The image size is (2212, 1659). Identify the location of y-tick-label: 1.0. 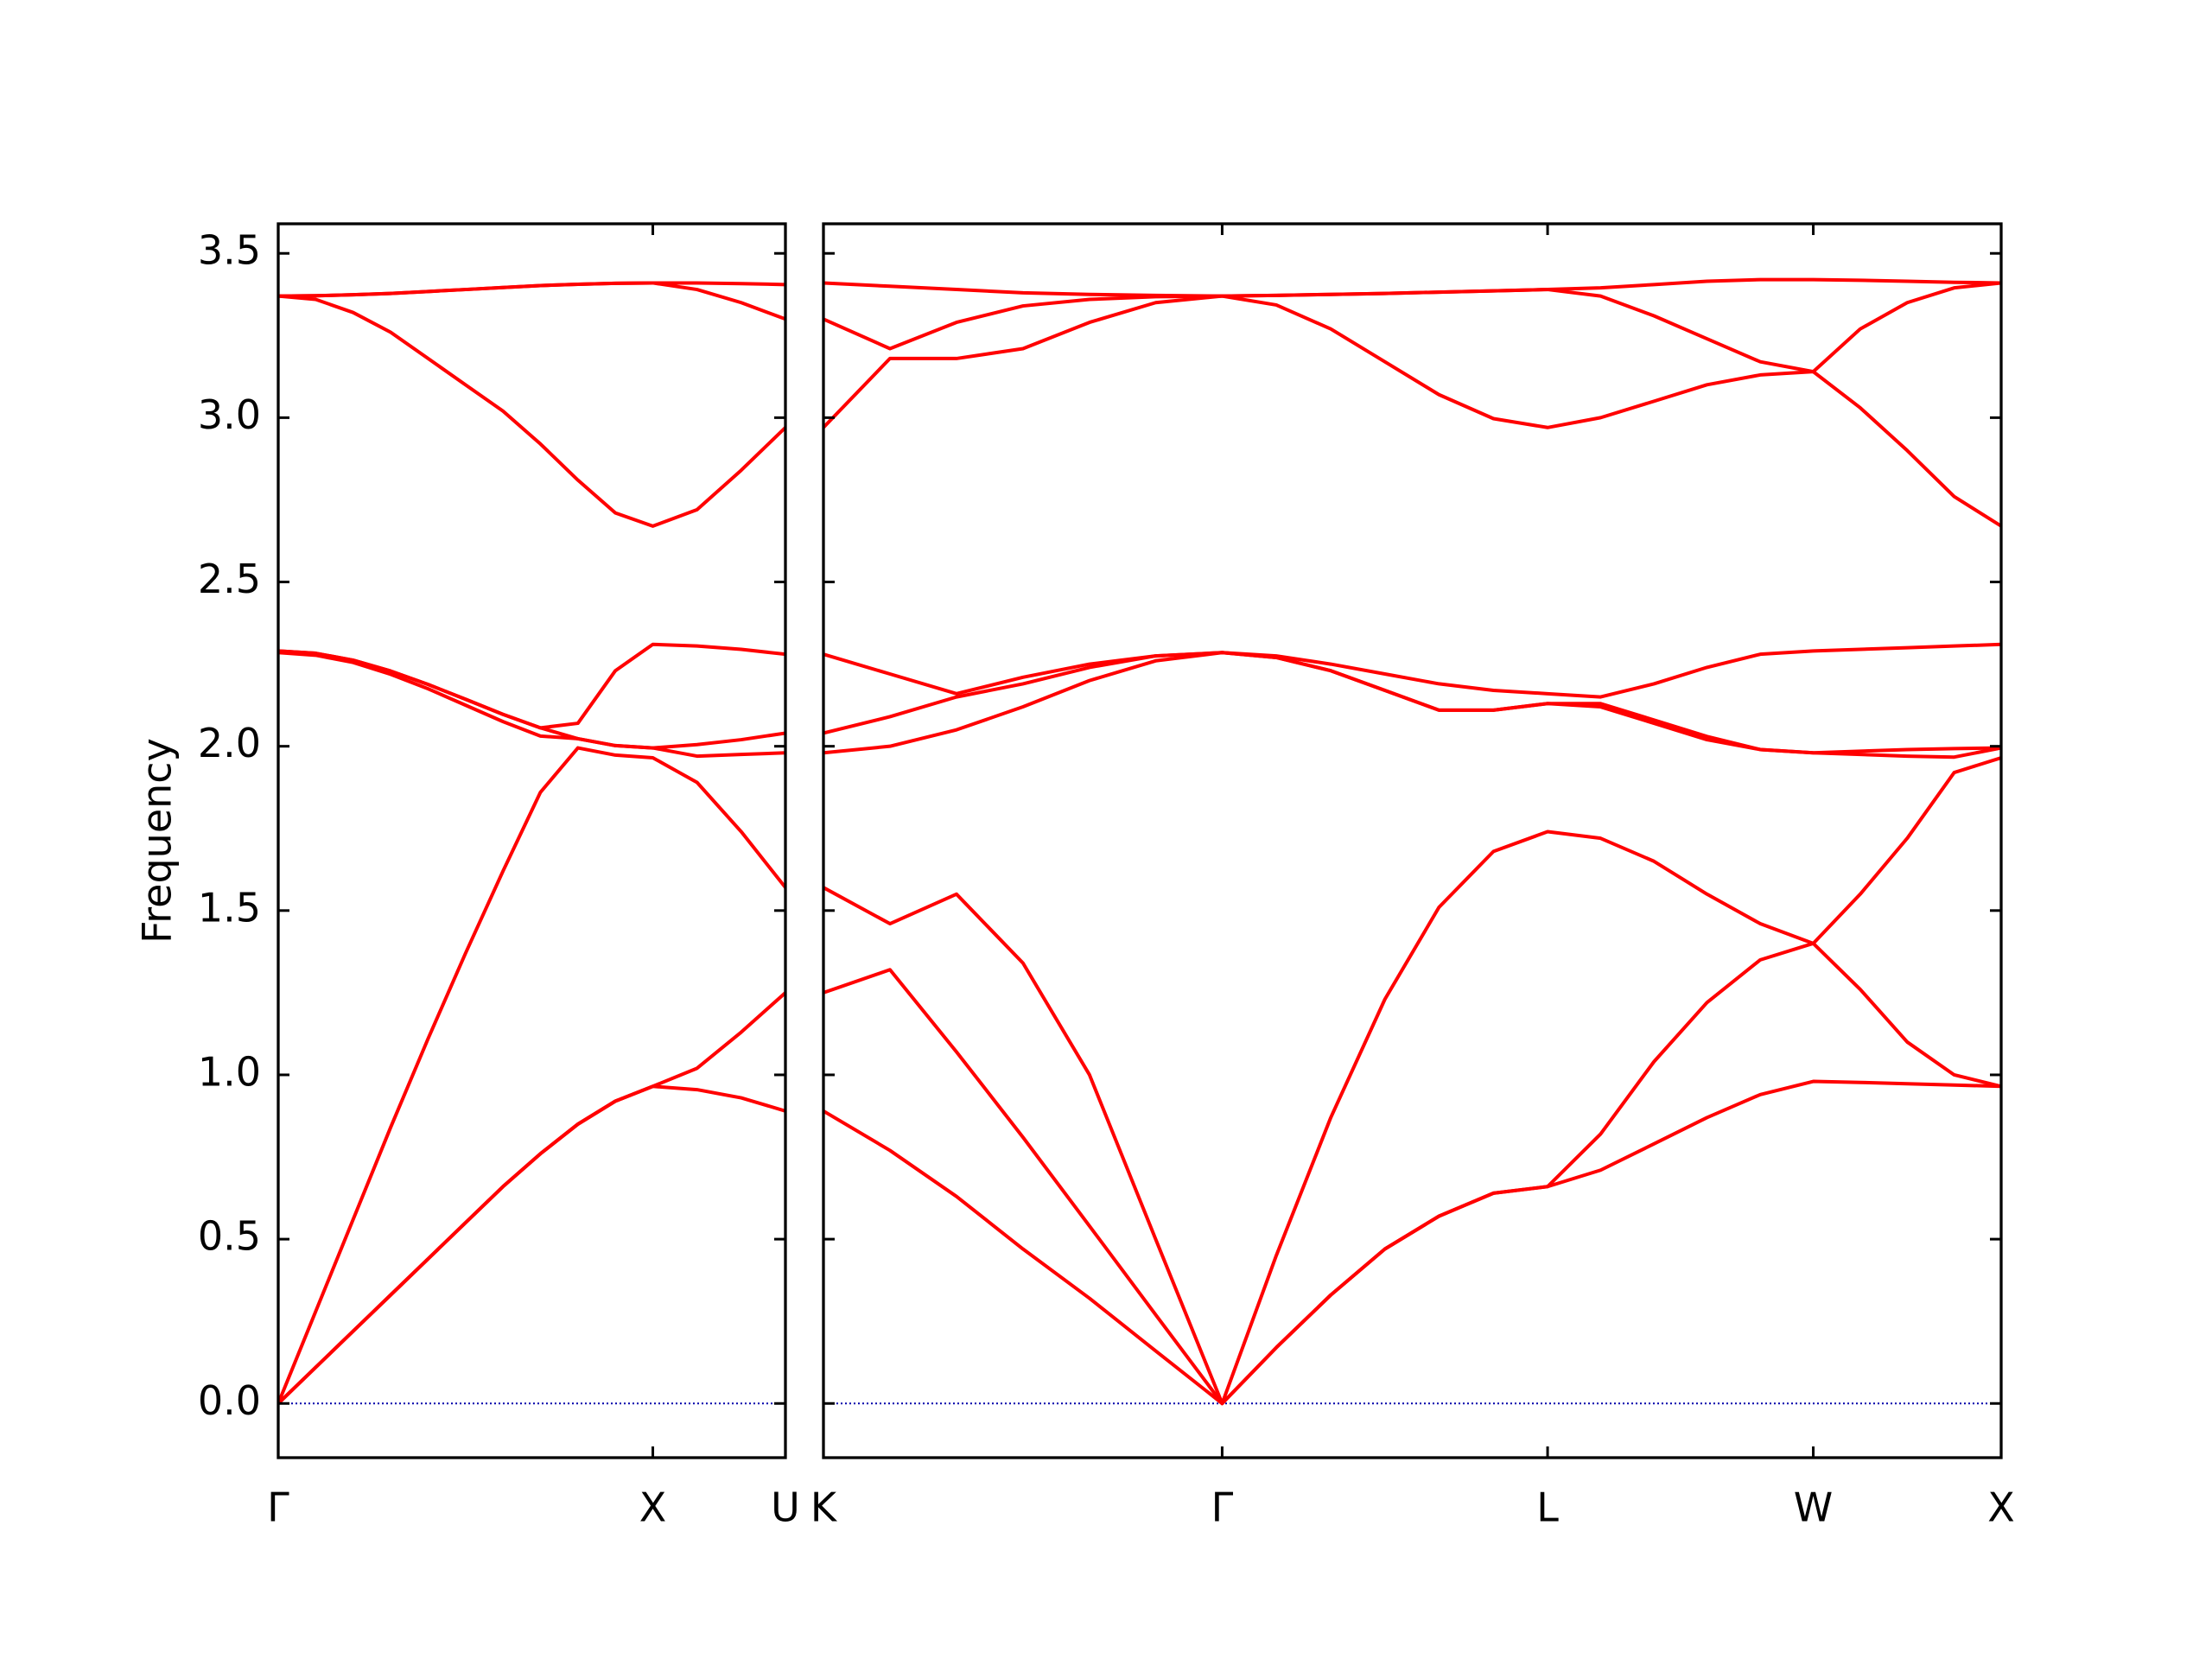
(230, 1071).